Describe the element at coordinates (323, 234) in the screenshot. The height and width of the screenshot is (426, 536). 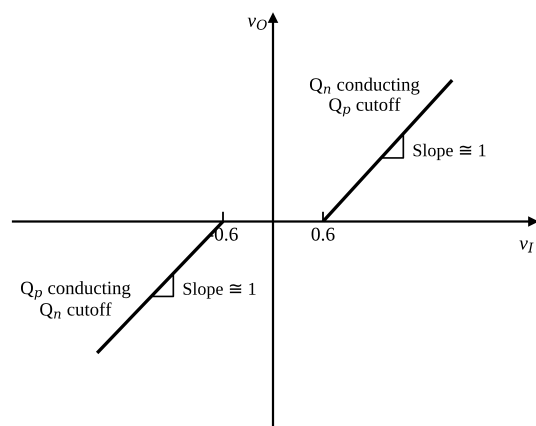
I see `x-tick-label: 0.6` at that location.